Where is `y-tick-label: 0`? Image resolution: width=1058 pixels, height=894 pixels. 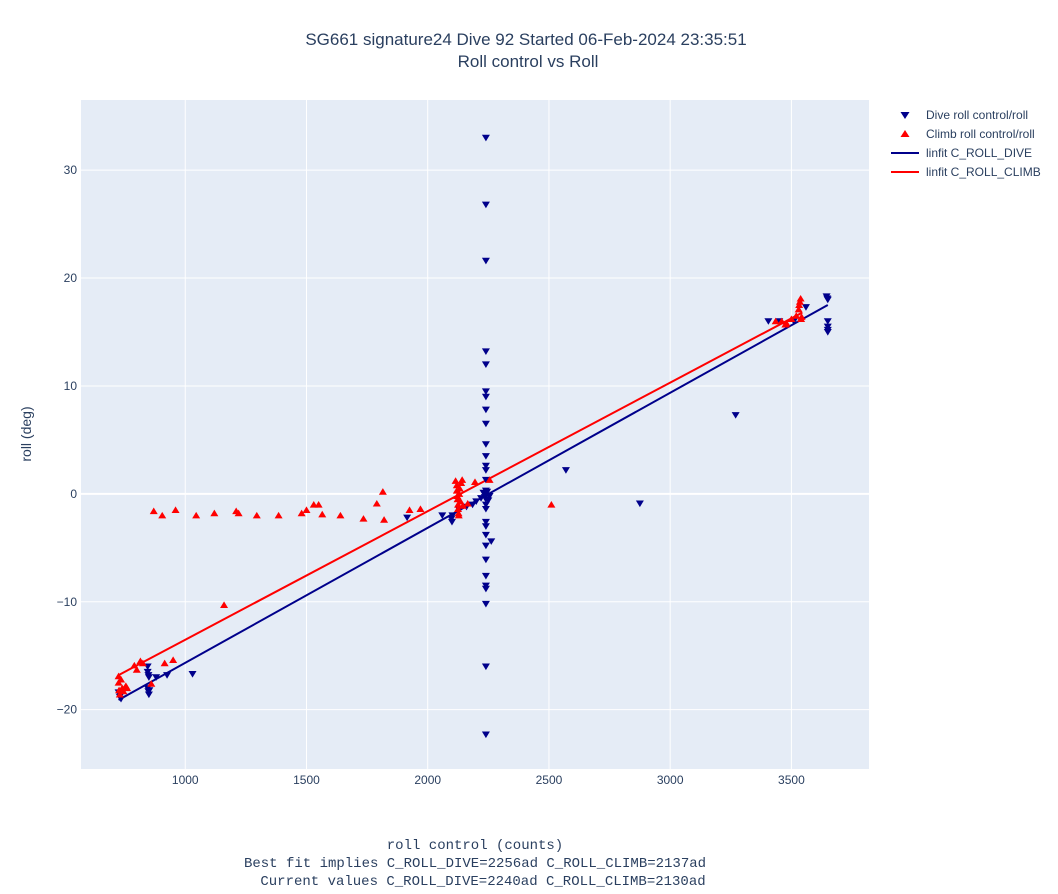 y-tick-label: 0 is located at coordinates (73, 494).